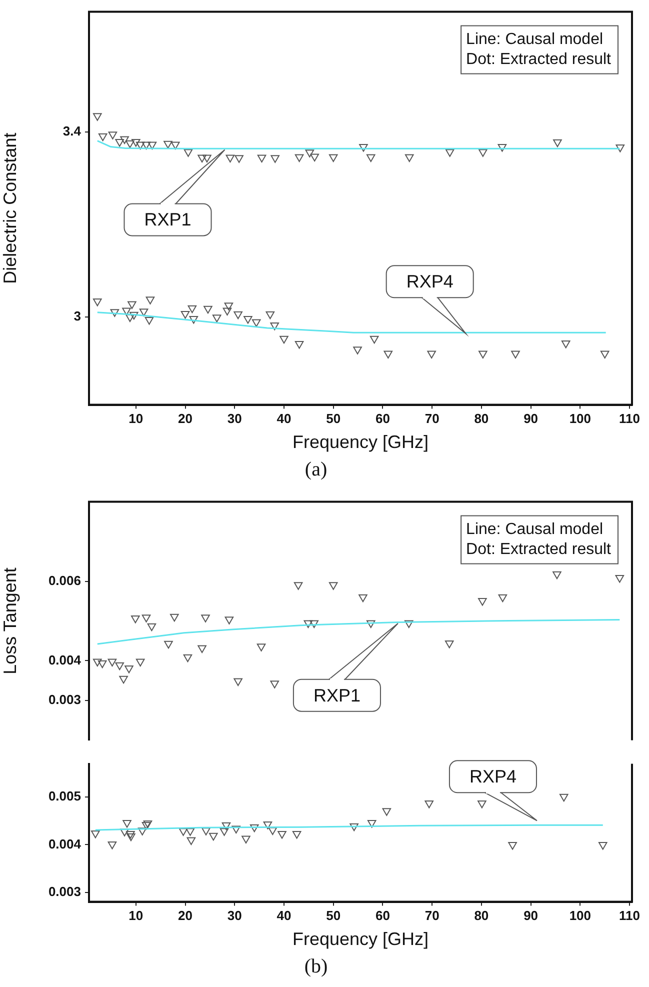  Describe the element at coordinates (580, 418) in the screenshot. I see `x-tick-label: 100` at that location.